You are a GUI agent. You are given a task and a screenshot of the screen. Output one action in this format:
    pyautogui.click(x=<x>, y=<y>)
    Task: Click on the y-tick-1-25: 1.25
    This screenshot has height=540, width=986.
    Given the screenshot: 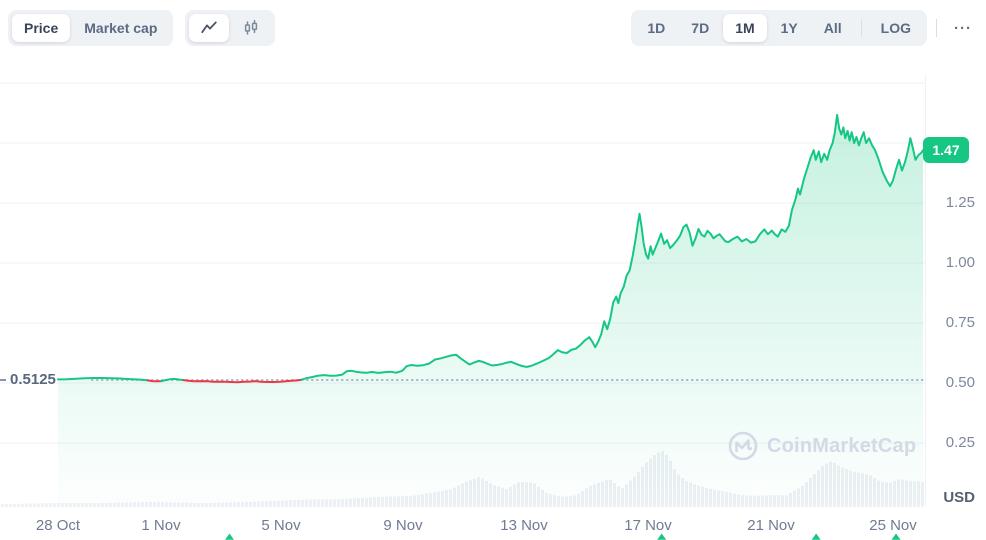 What is the action you would take?
    pyautogui.click(x=960, y=202)
    